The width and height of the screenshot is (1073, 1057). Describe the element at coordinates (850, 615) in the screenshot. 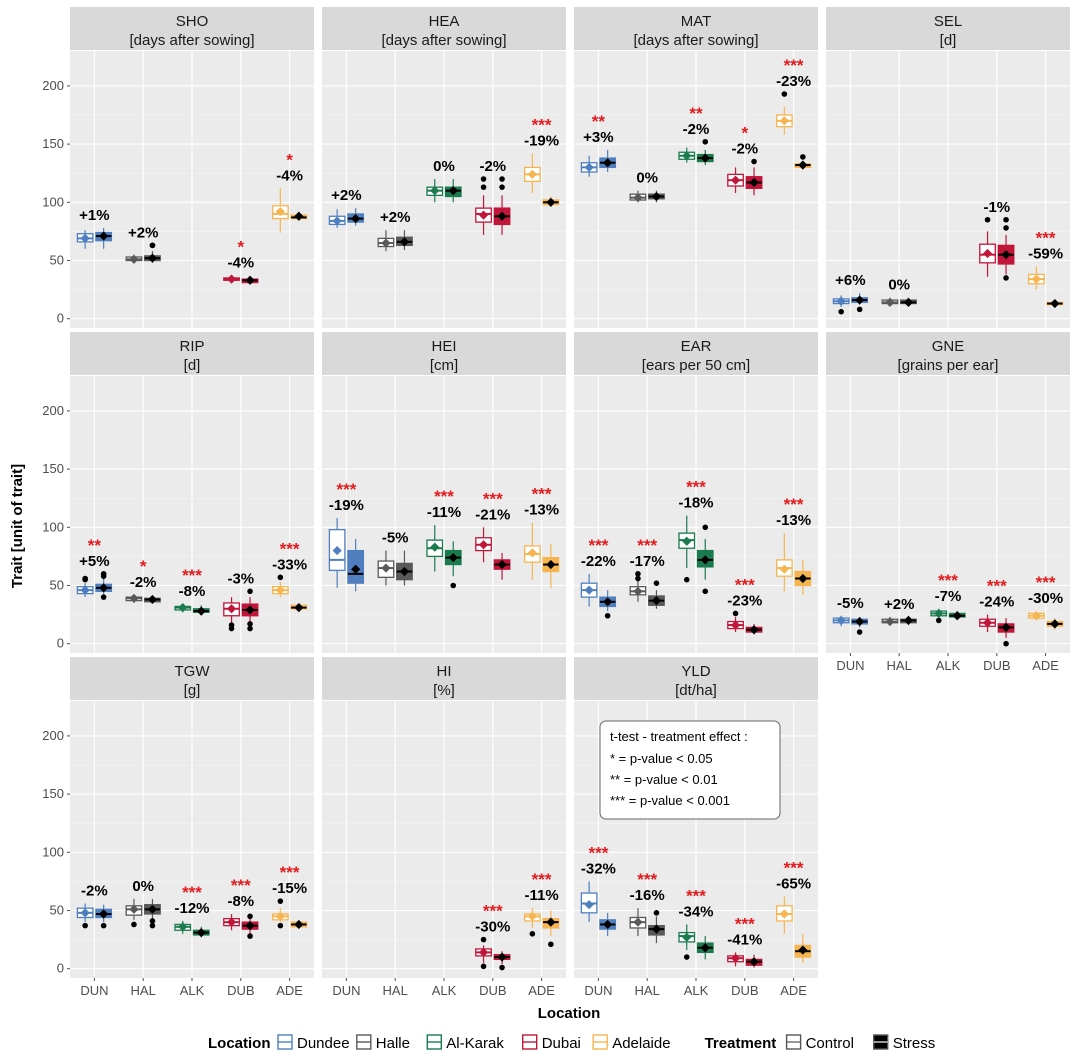

I see `box-group-dun: -5%` at that location.